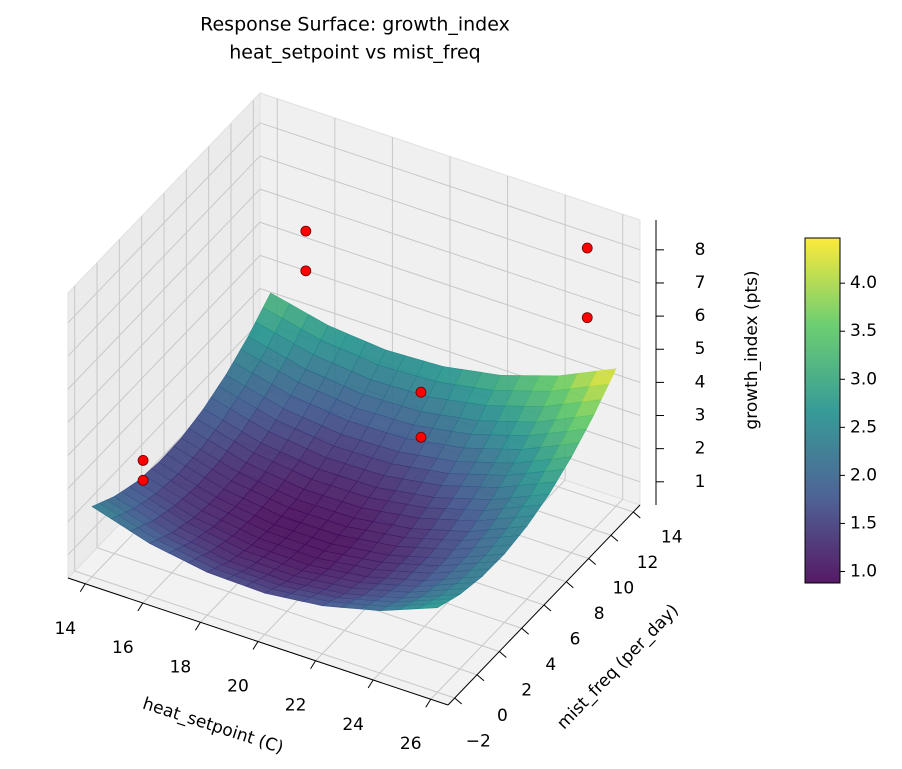  Describe the element at coordinates (296, 706) in the screenshot. I see `x-tick-label: 22` at that location.